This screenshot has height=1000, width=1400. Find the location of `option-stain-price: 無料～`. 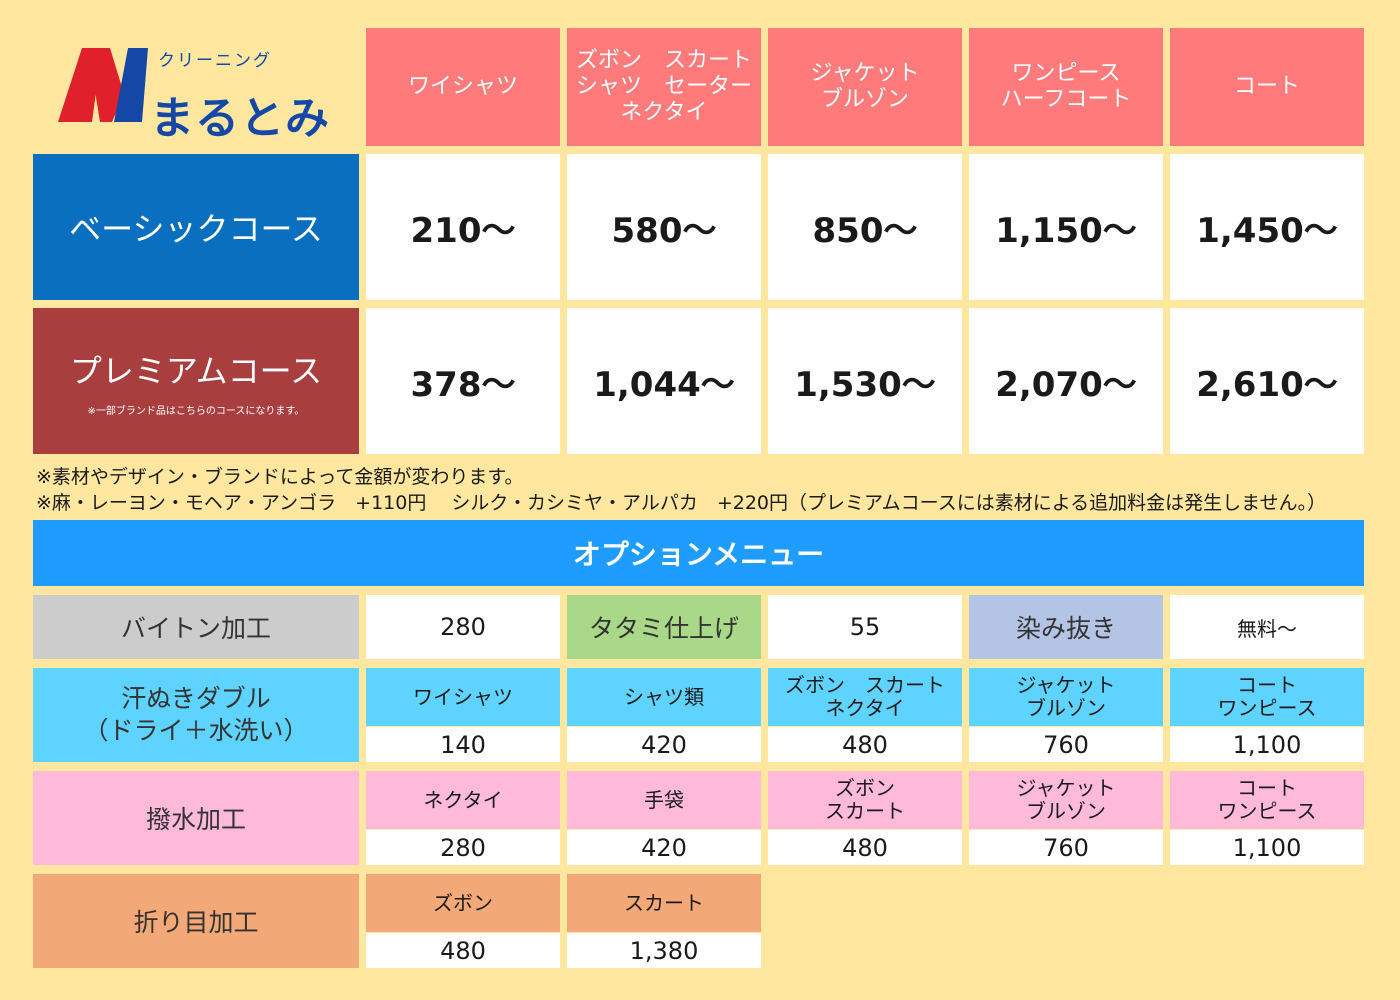

option-stain-price: 無料～ is located at coordinates (1267, 627).